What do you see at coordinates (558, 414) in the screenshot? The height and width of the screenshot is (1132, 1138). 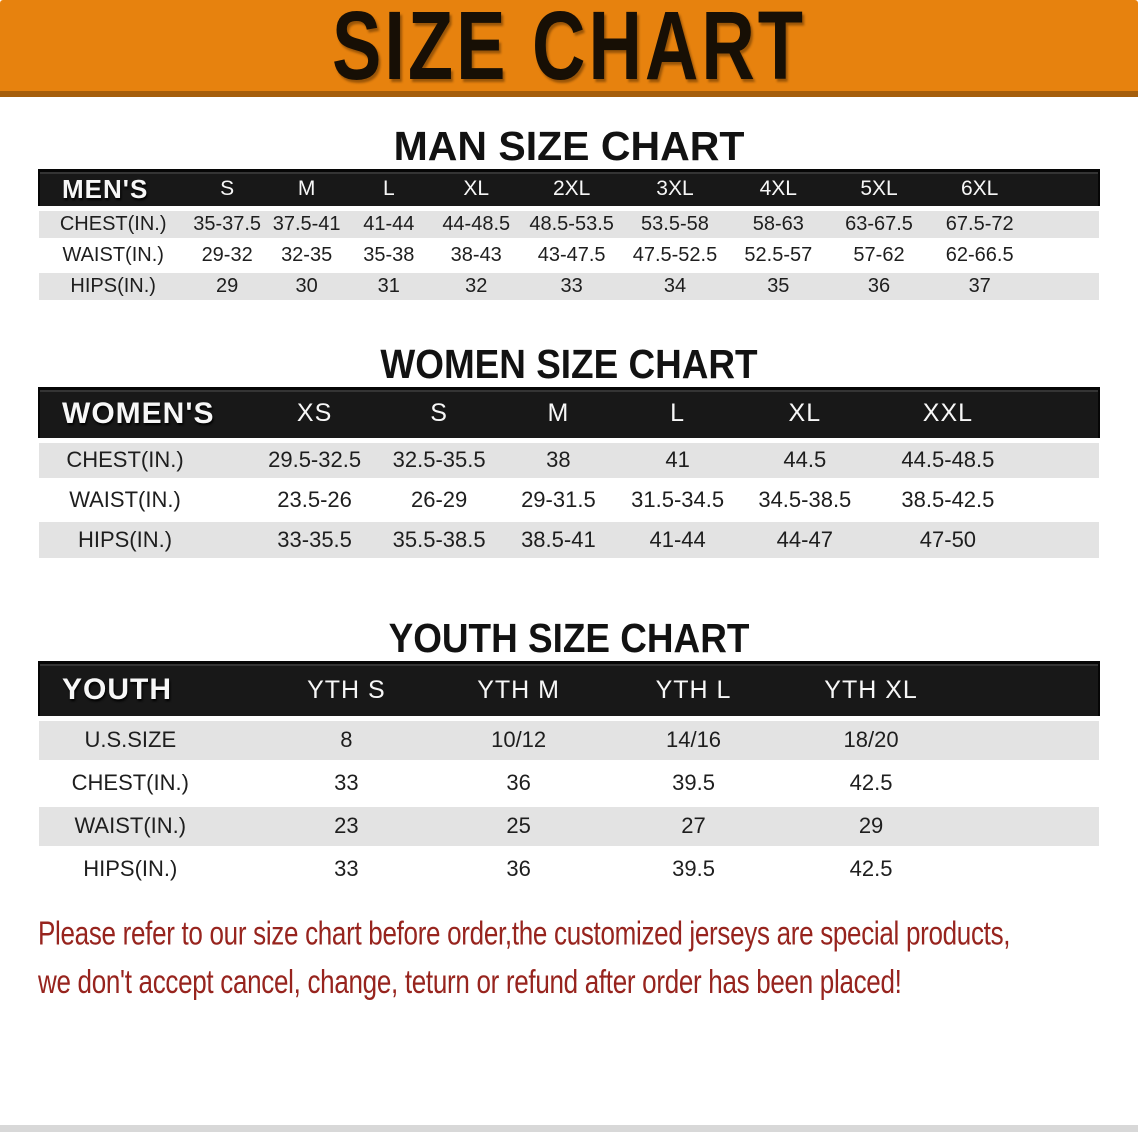 I see `size-column-header: M` at bounding box center [558, 414].